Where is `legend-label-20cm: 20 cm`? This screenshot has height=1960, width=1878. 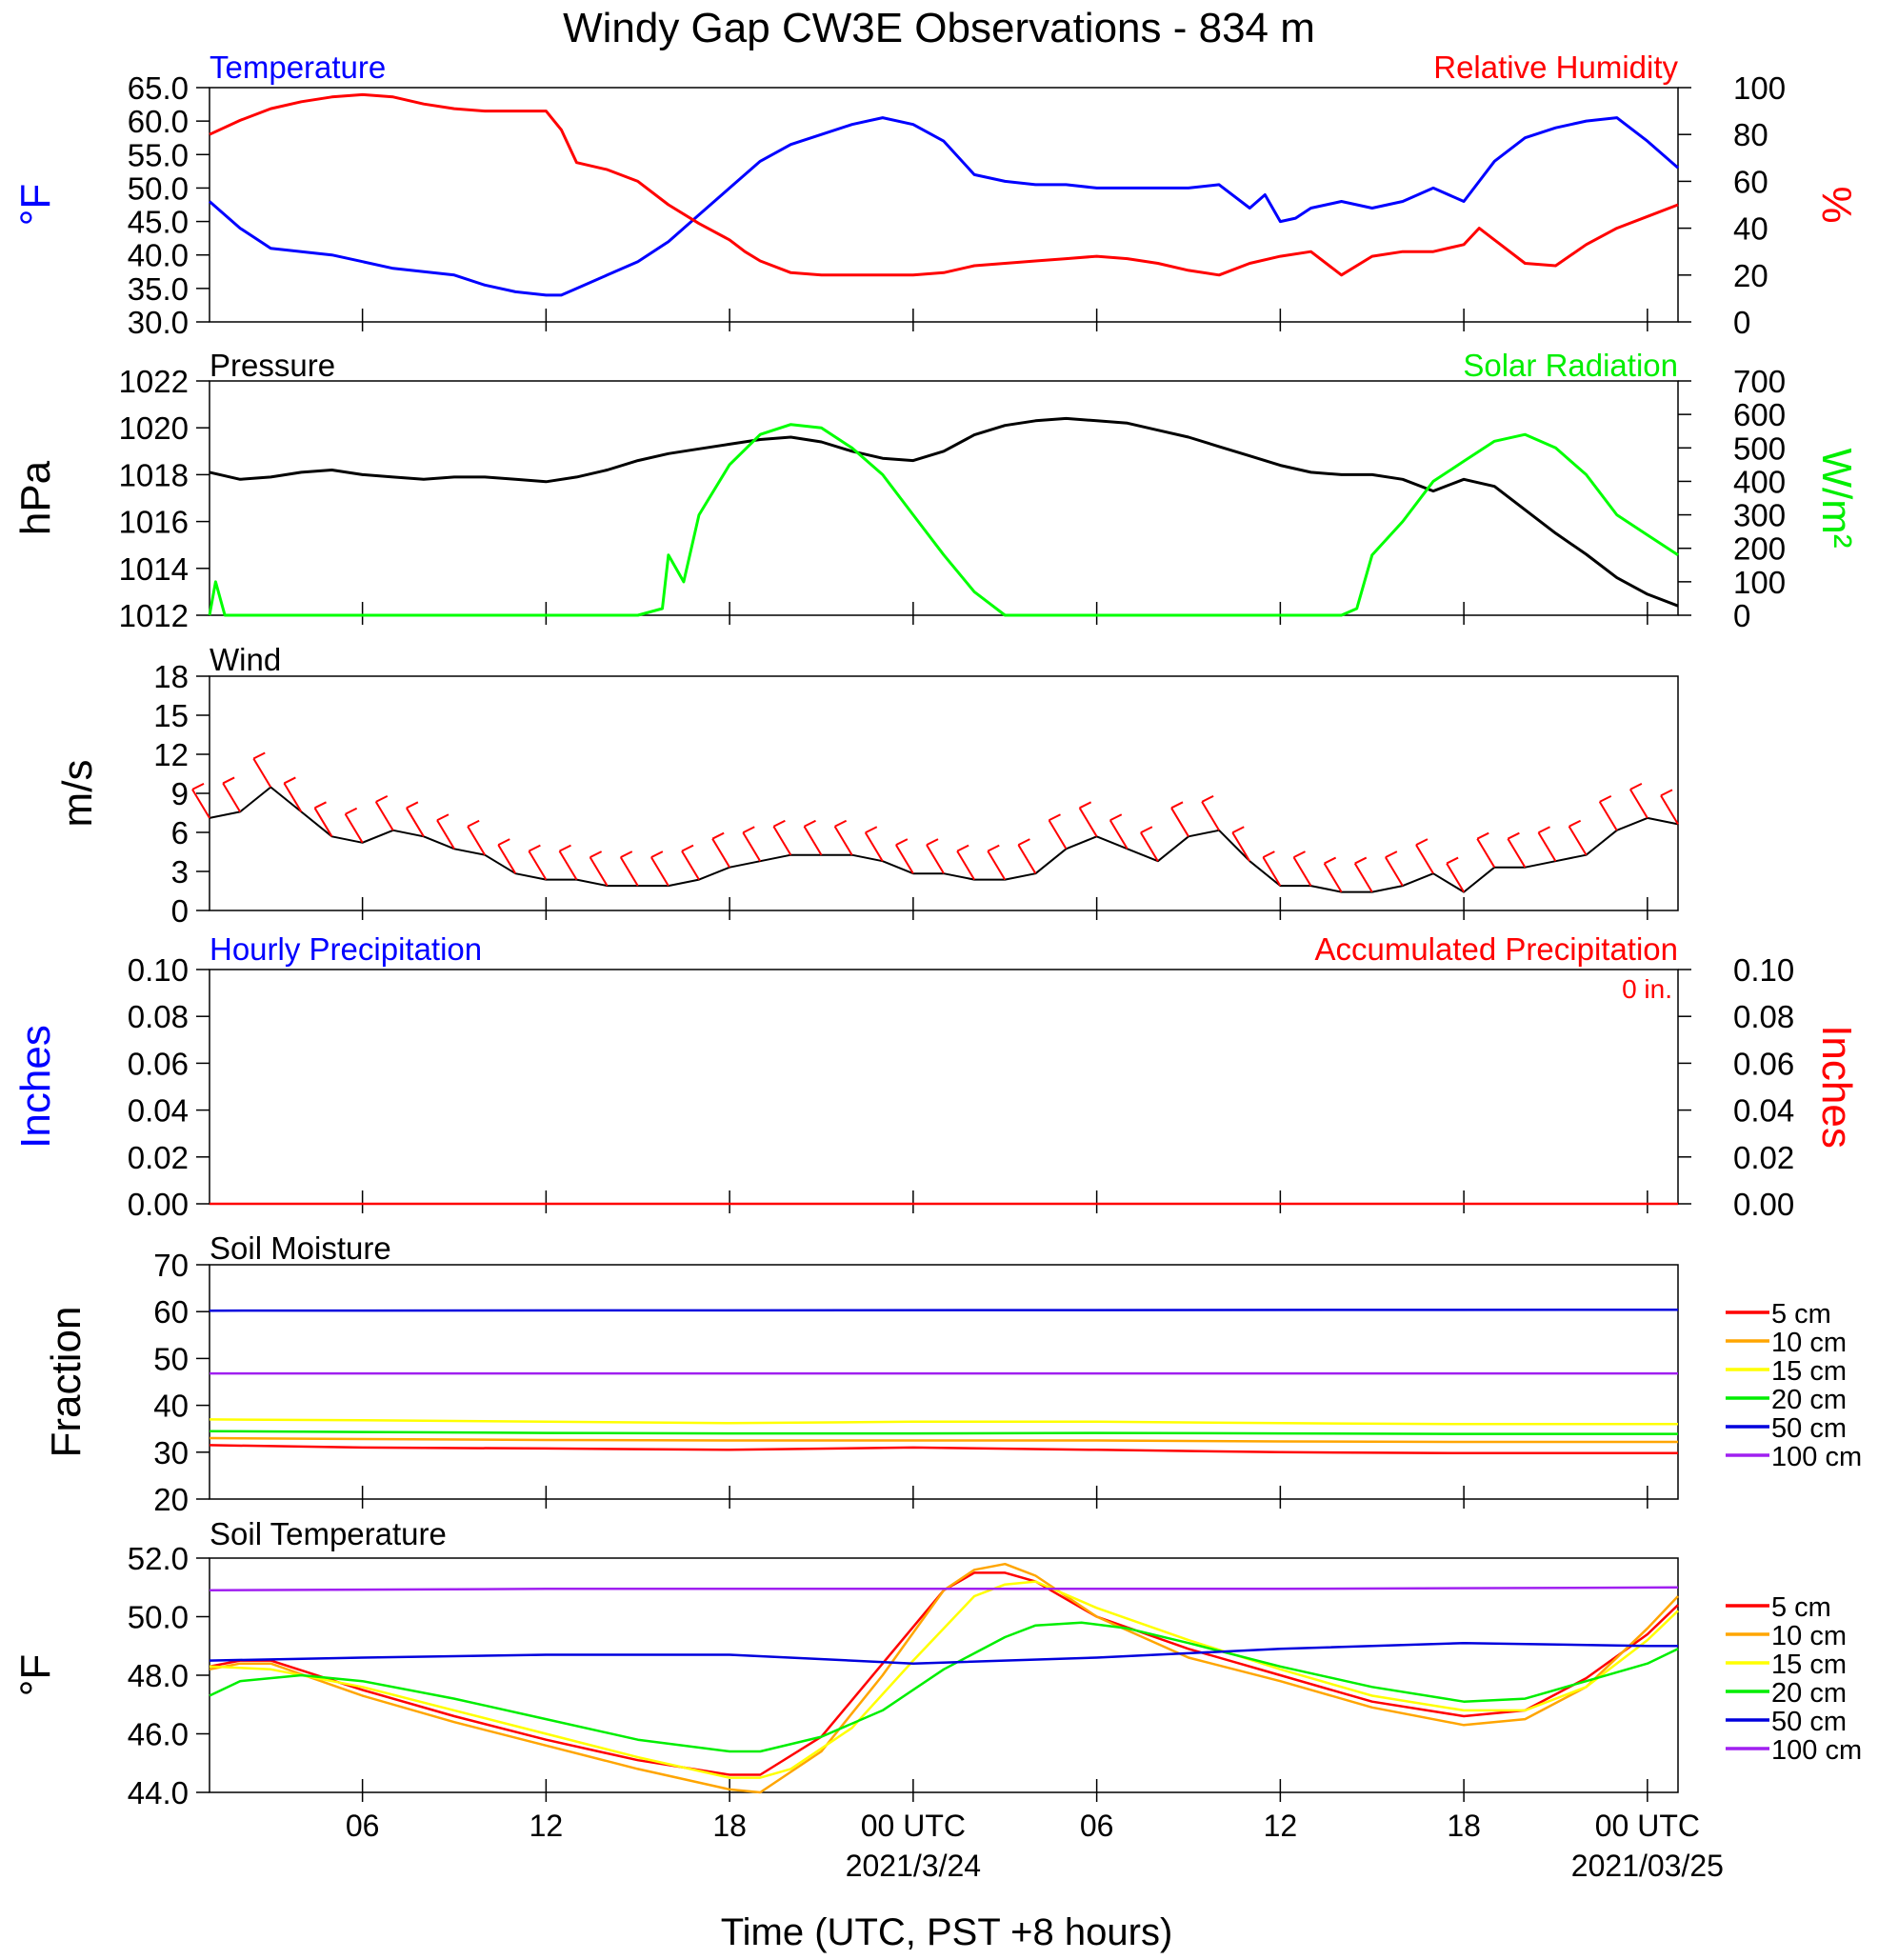 legend-label-20cm: 20 cm is located at coordinates (1809, 1693).